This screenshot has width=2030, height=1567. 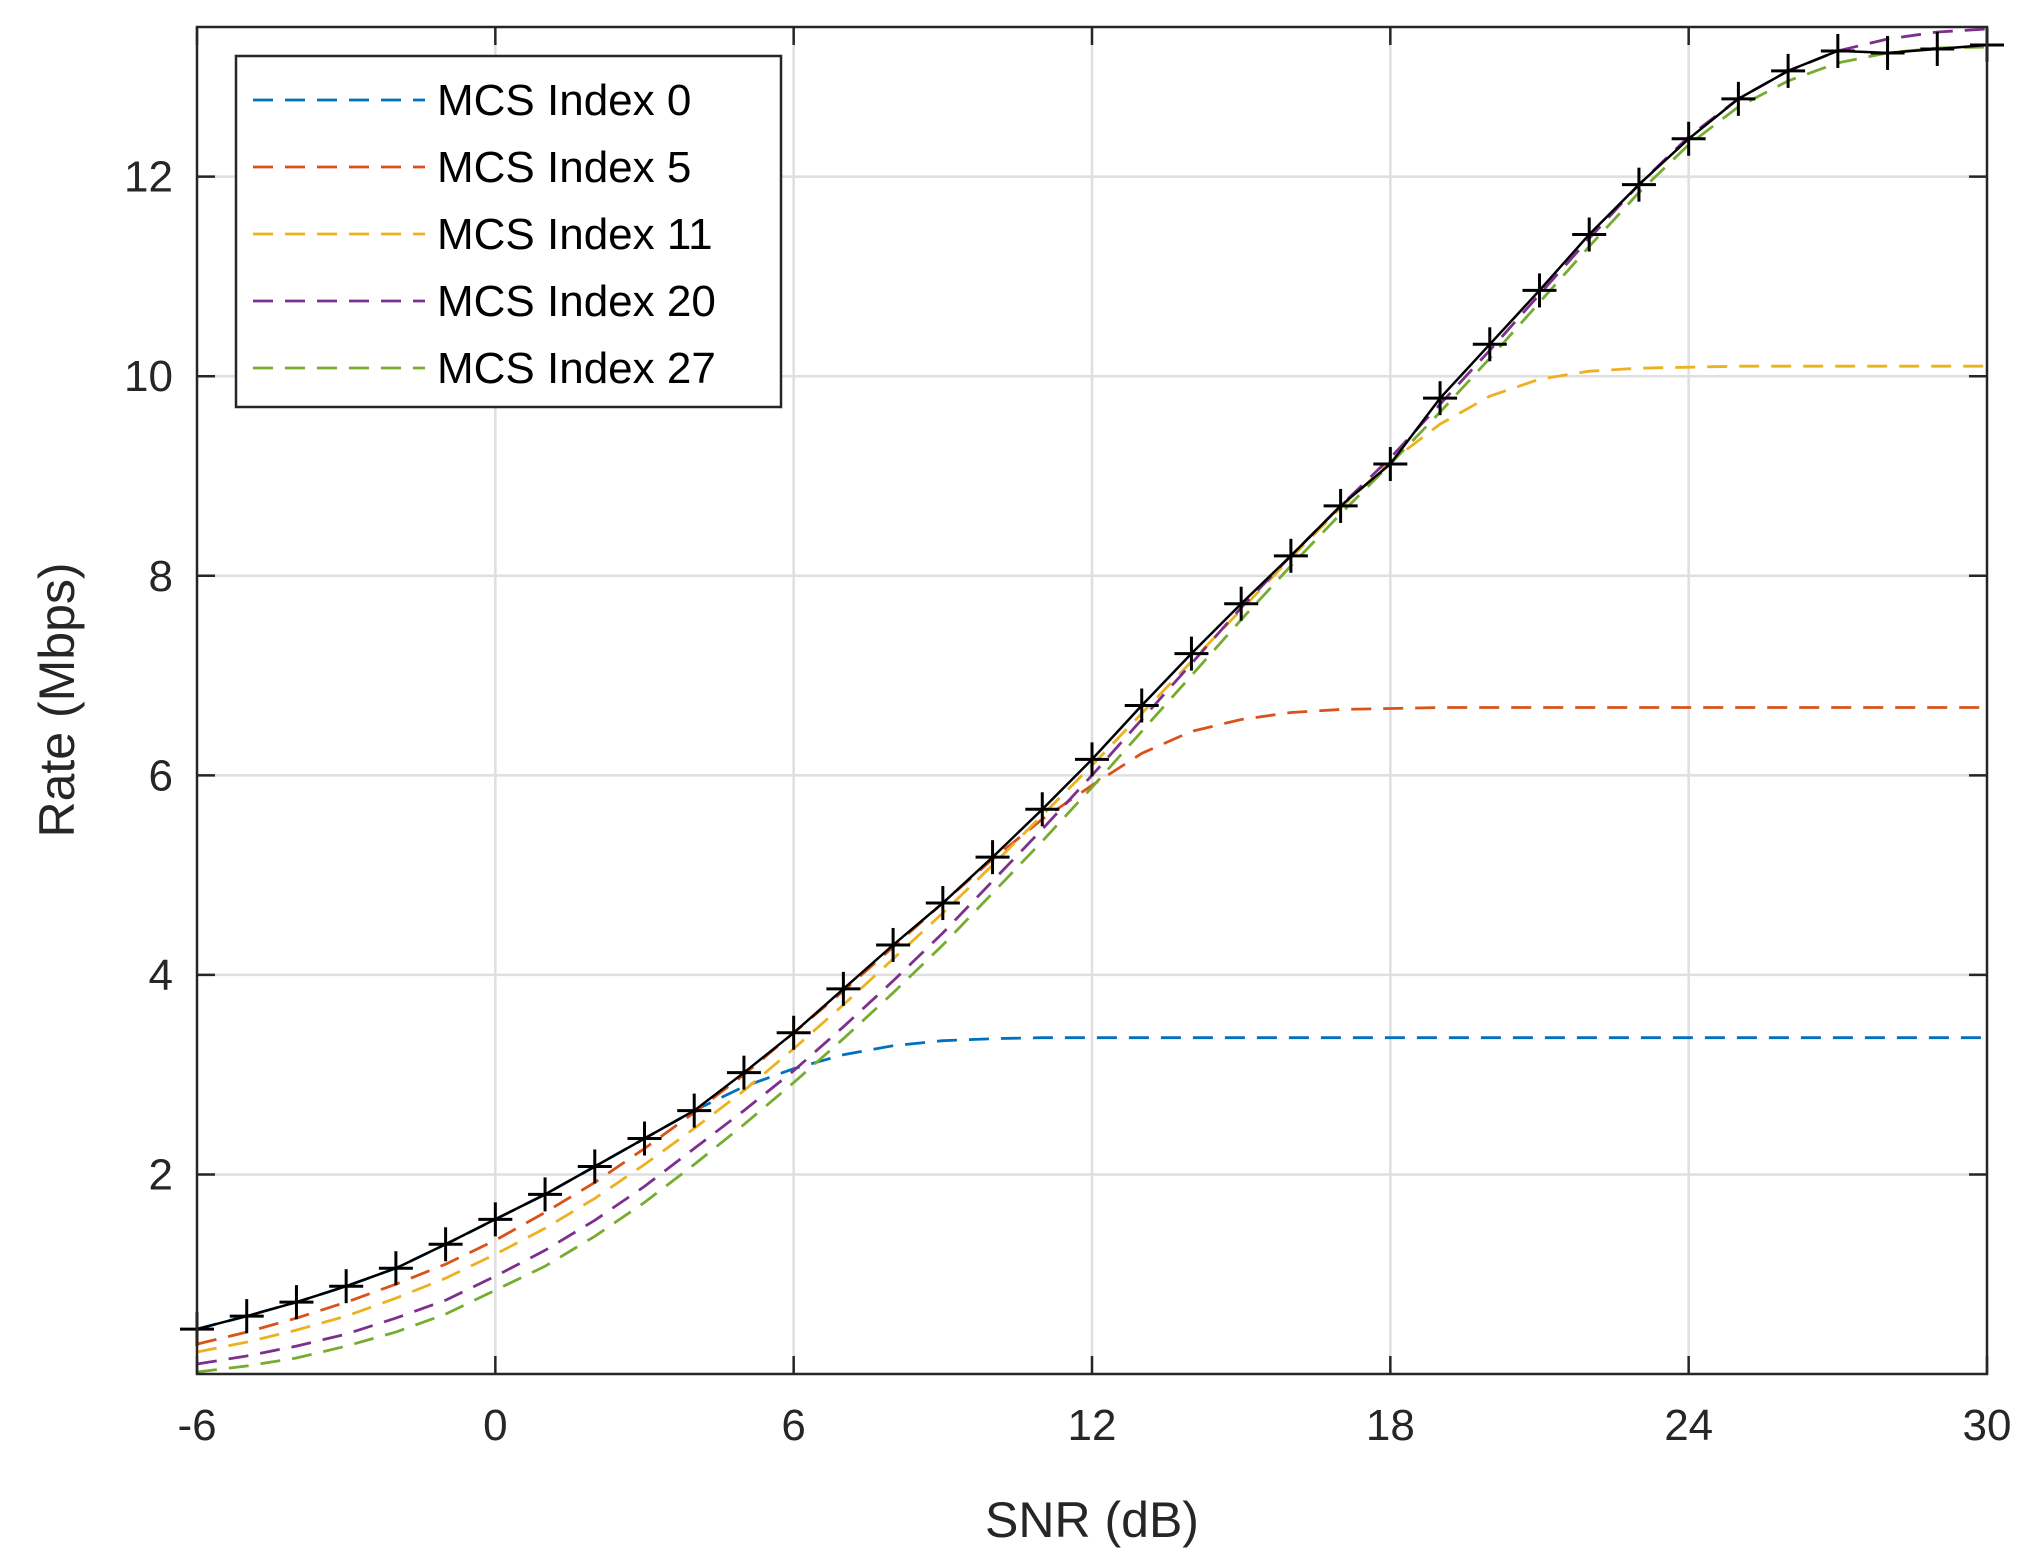 I want to click on x-tick-label: 12, so click(x=1092, y=1425).